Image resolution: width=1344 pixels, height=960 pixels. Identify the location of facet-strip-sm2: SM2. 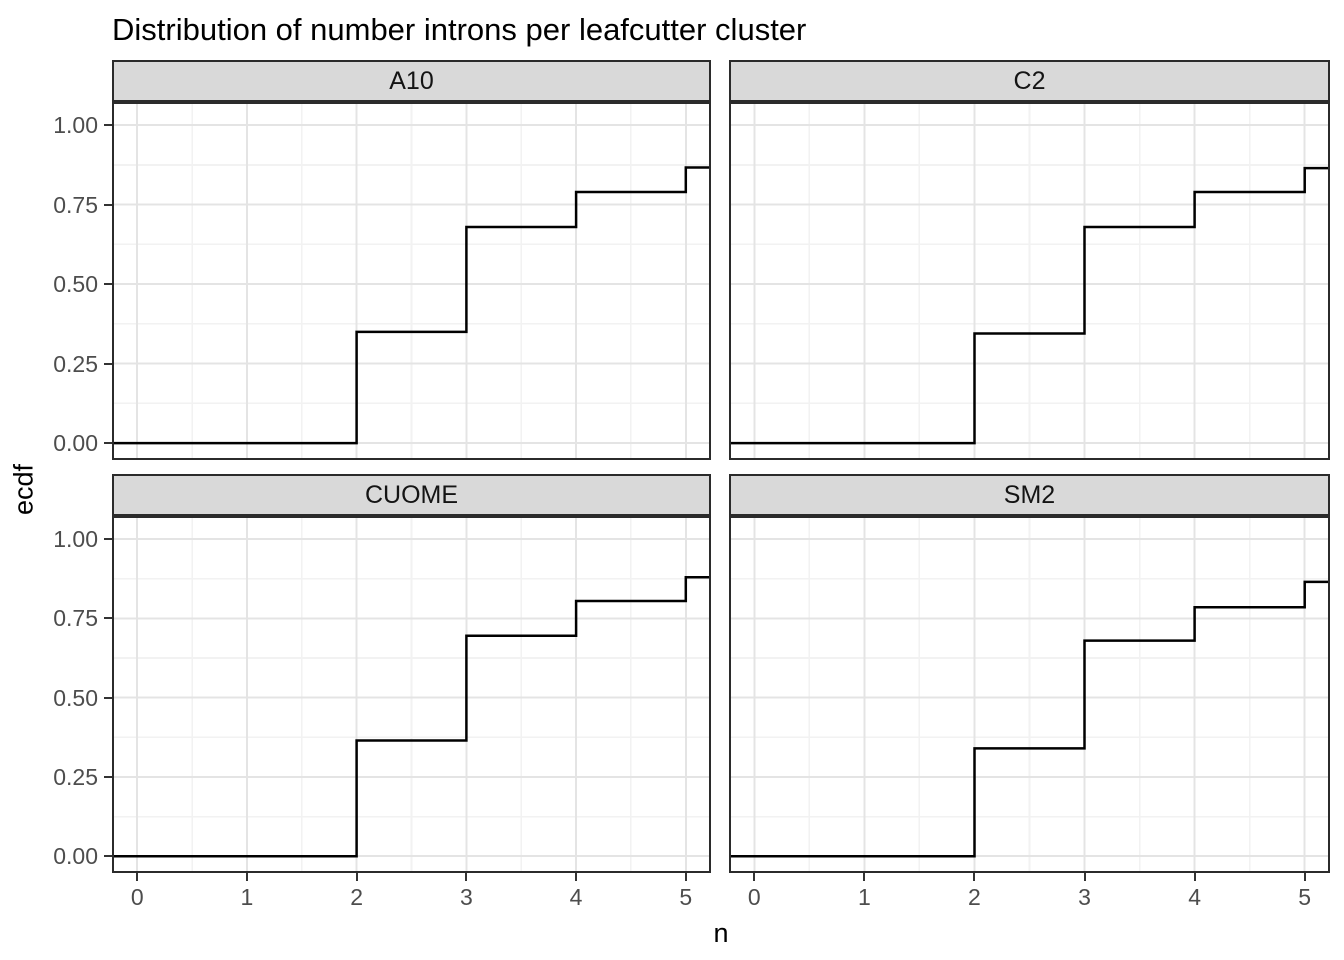
(1029, 495).